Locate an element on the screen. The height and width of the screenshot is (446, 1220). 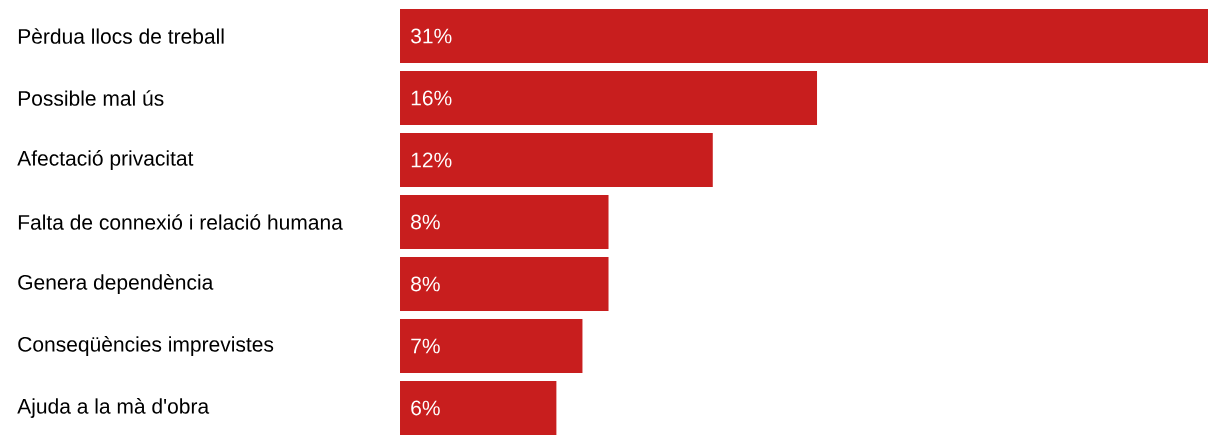
y-tick-label: Falta de connexió i relació humana is located at coordinates (180, 222).